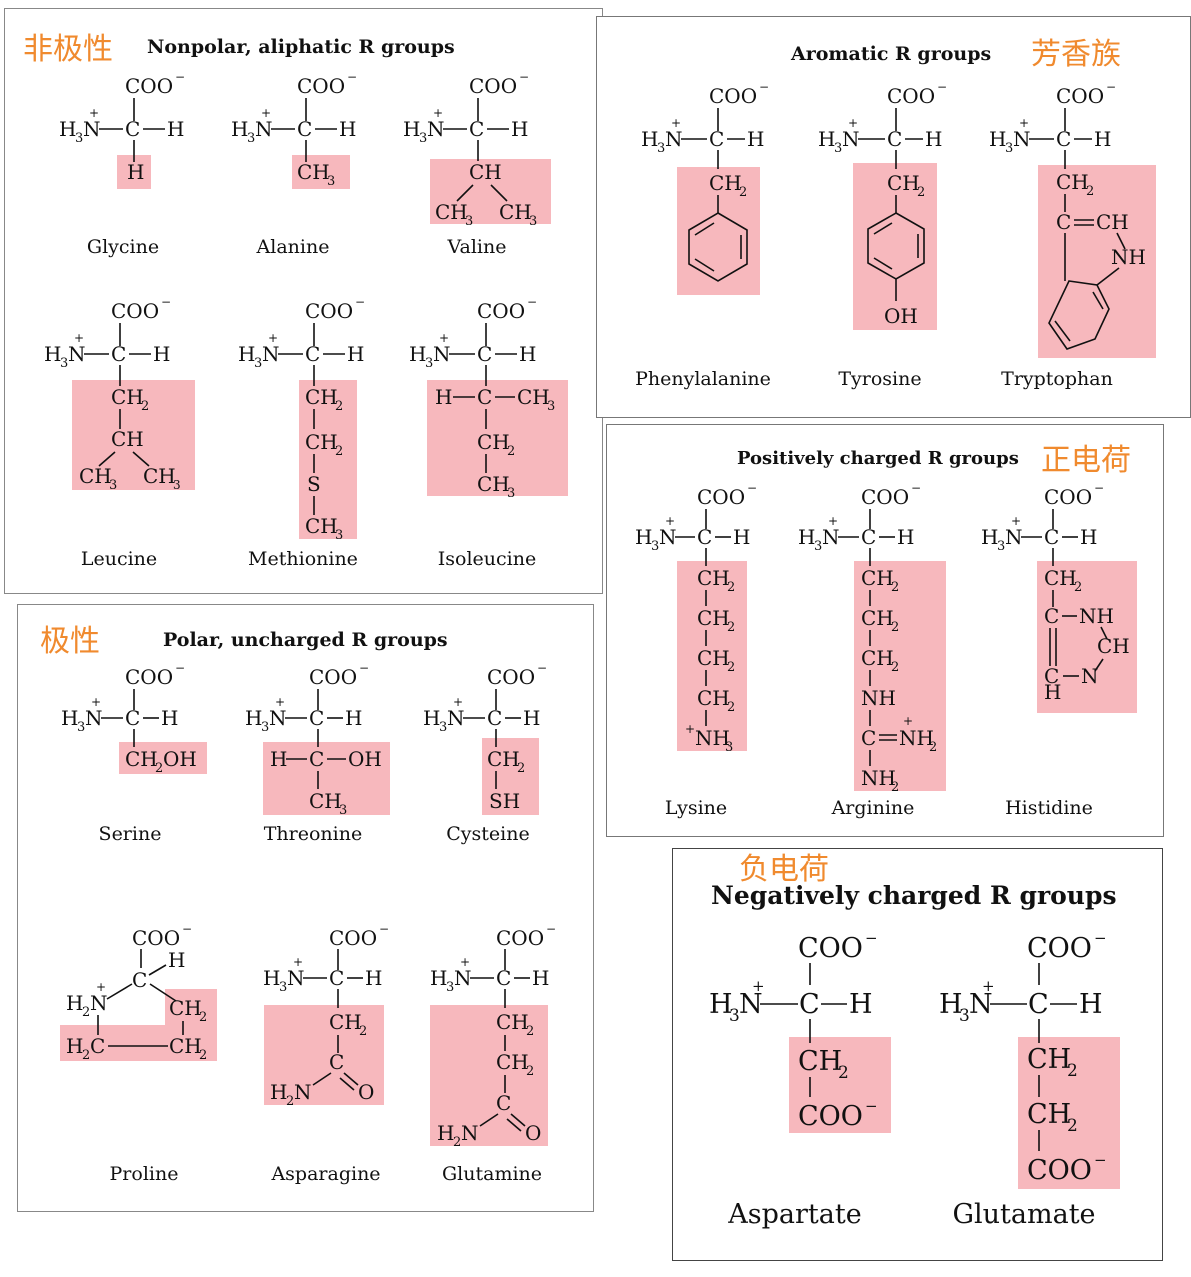 This screenshot has height=1277, width=1191. What do you see at coordinates (696, 808) in the screenshot?
I see `label-lysine: Lysine` at bounding box center [696, 808].